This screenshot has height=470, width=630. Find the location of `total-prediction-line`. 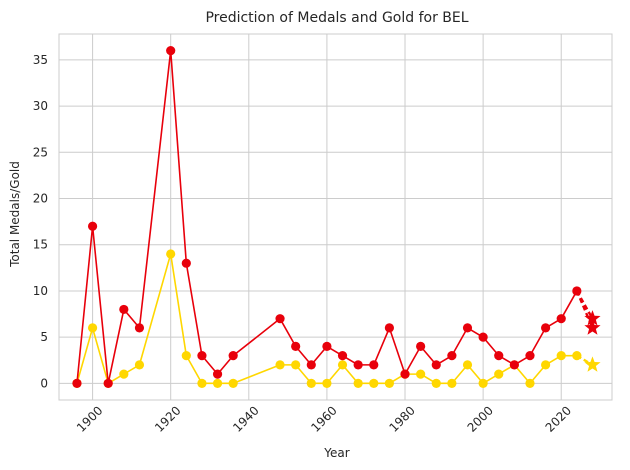

total-prediction-line is located at coordinates (584, 305).